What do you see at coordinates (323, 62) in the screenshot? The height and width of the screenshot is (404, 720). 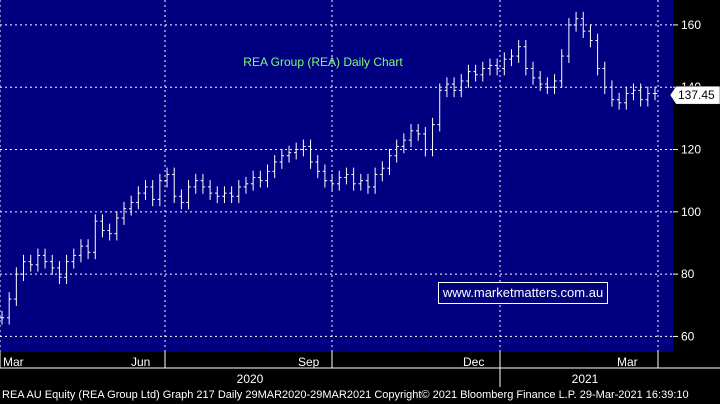 I see `chart-title: REA Group (REA) Daily Chart` at bounding box center [323, 62].